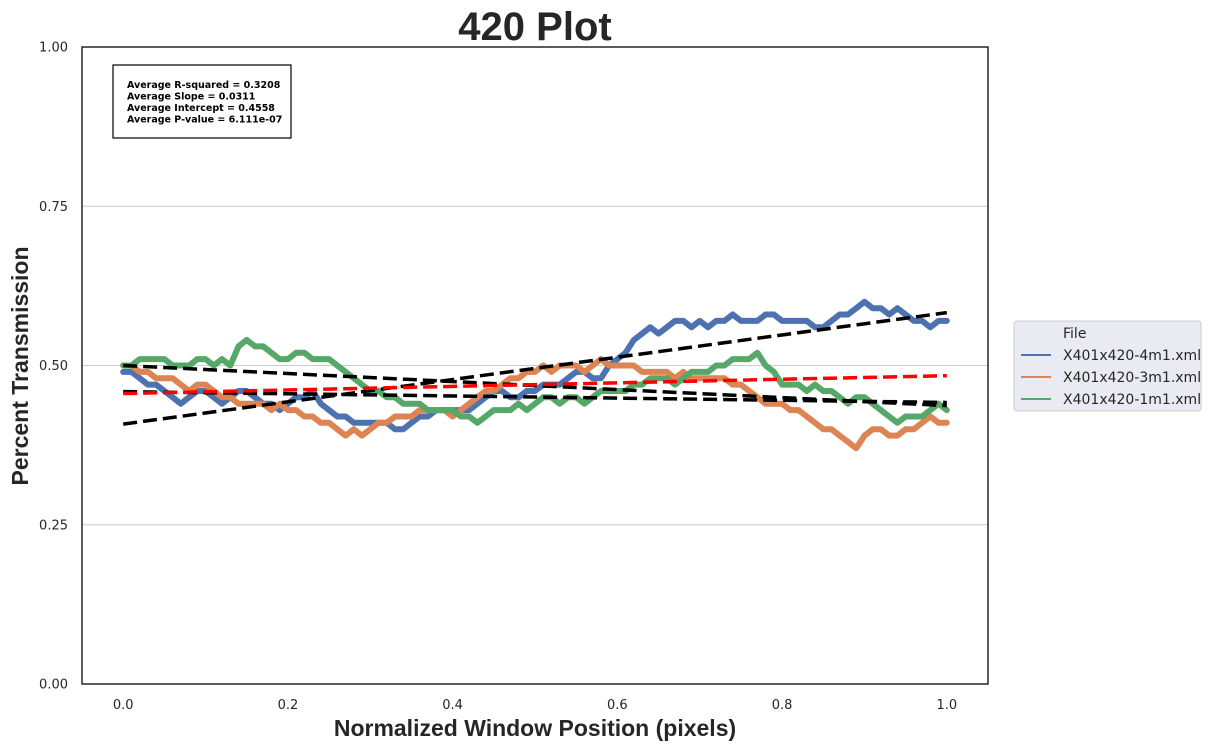  I want to click on legend-label: X401x420-1m1.xml, so click(1132, 400).